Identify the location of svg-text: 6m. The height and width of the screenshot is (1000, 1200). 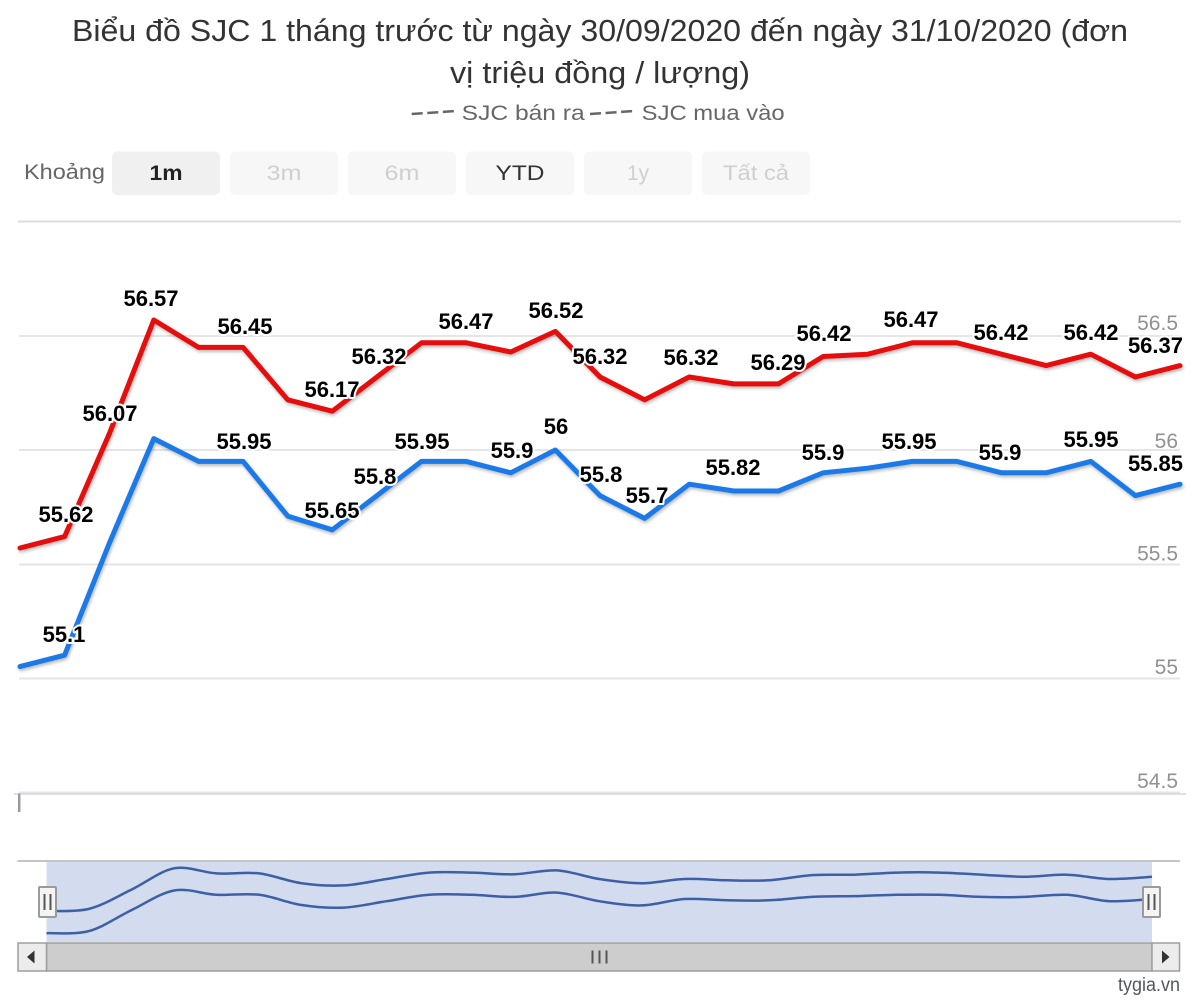
(402, 173).